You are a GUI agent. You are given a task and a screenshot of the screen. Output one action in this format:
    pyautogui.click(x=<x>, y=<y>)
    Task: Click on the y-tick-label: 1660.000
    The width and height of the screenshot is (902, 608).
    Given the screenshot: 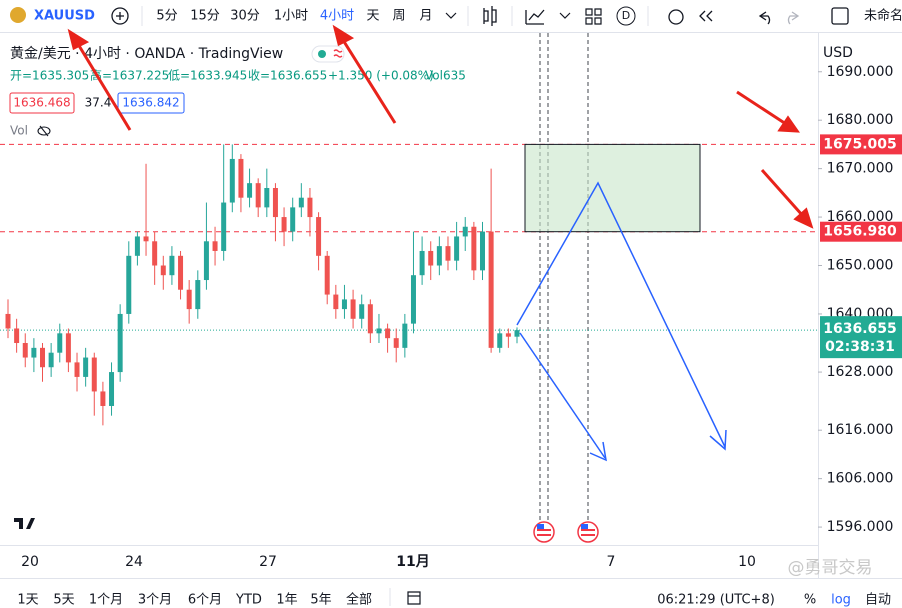 What is the action you would take?
    pyautogui.click(x=860, y=217)
    